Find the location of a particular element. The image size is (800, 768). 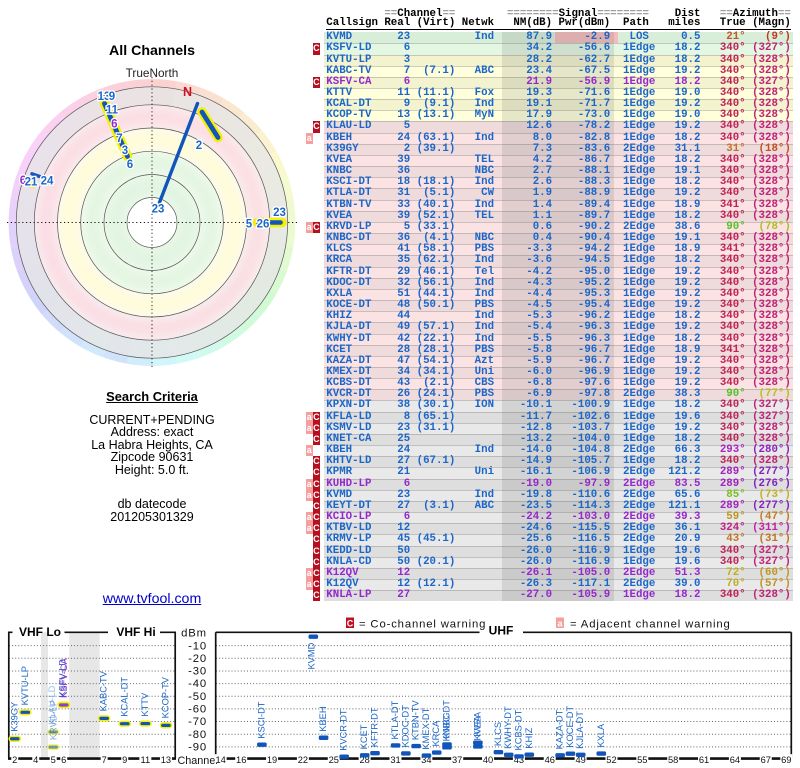

svg-text: KNBC-DT is located at coordinates (447, 721).